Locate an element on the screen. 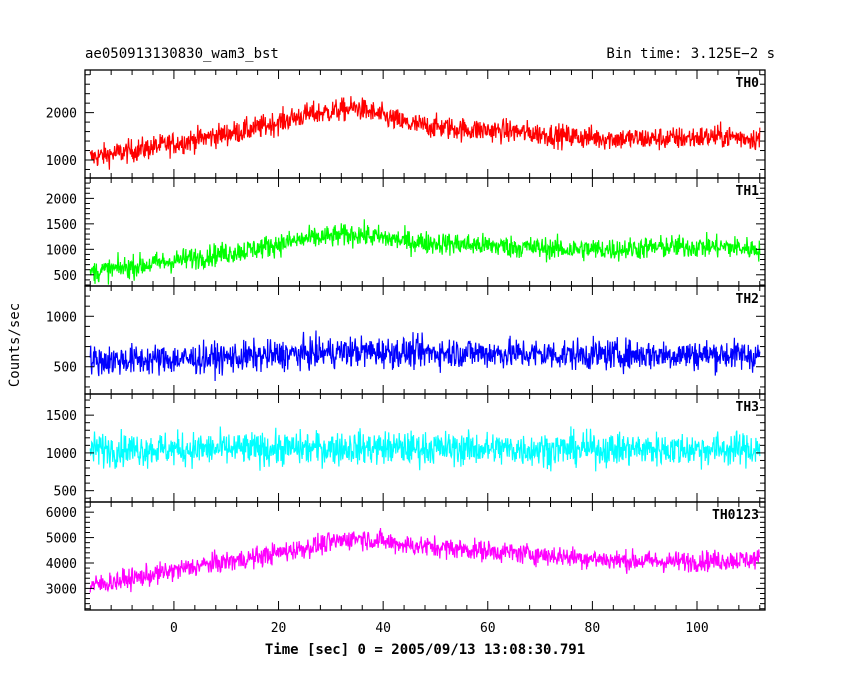  bin-time-label: Bin time: 3.125E−2 s is located at coordinates (690, 54).